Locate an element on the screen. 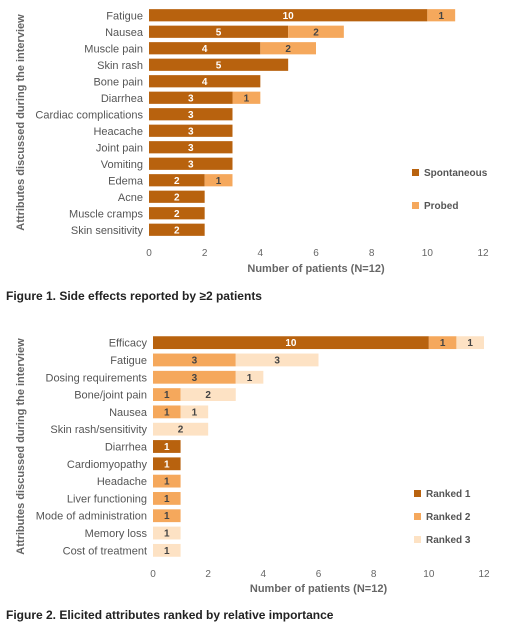 Image resolution: width=520 pixels, height=625 pixels. category-label: Mode of administration is located at coordinates (91, 517).